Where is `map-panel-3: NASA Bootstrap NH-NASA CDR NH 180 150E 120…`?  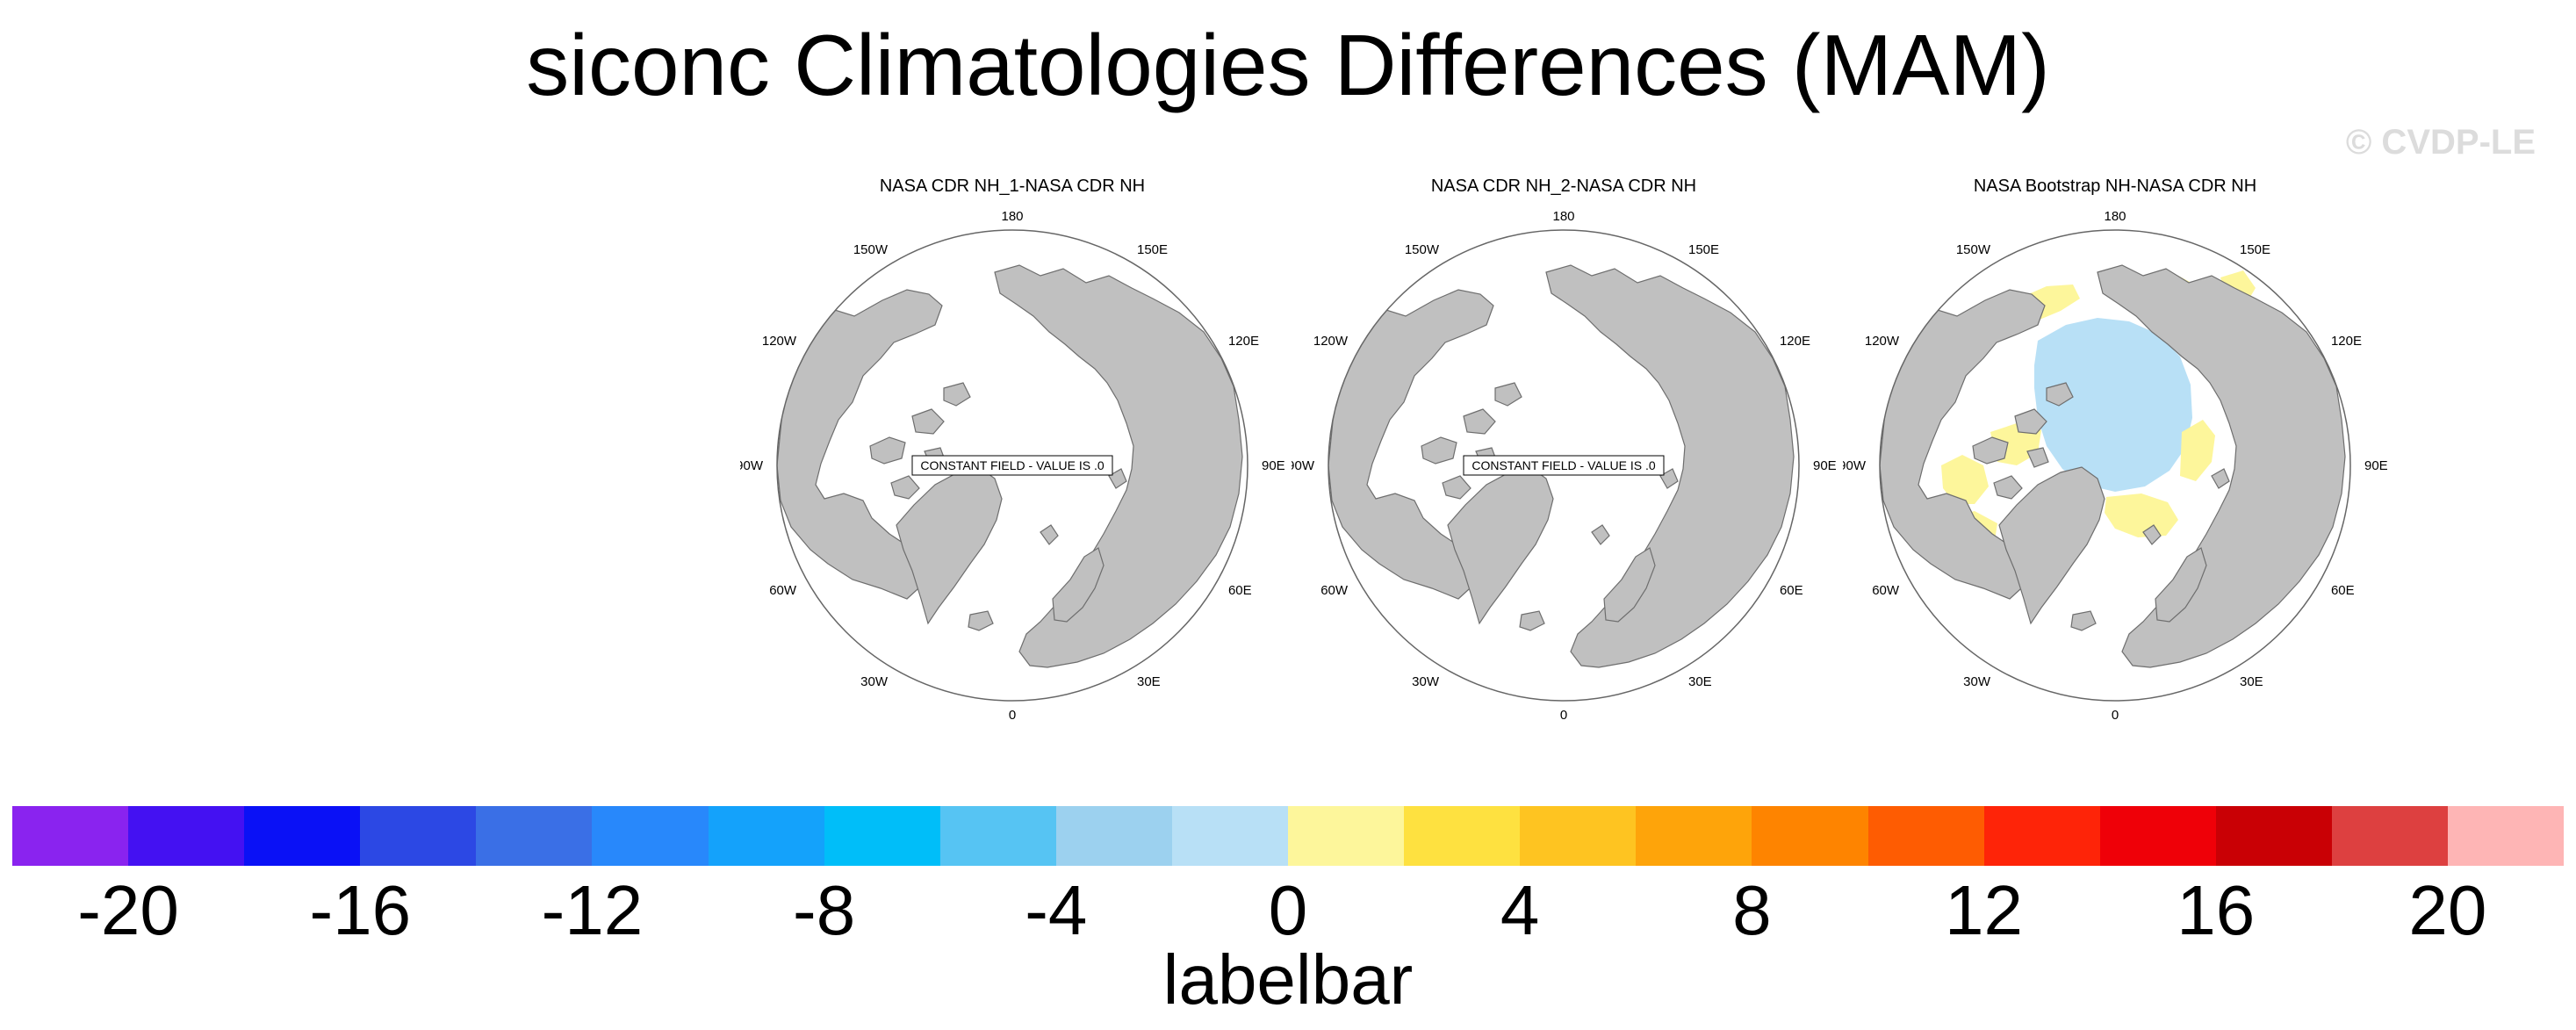 map-panel-3: NASA Bootstrap NH-NASA CDR NH 180 150E 120… is located at coordinates (2115, 457).